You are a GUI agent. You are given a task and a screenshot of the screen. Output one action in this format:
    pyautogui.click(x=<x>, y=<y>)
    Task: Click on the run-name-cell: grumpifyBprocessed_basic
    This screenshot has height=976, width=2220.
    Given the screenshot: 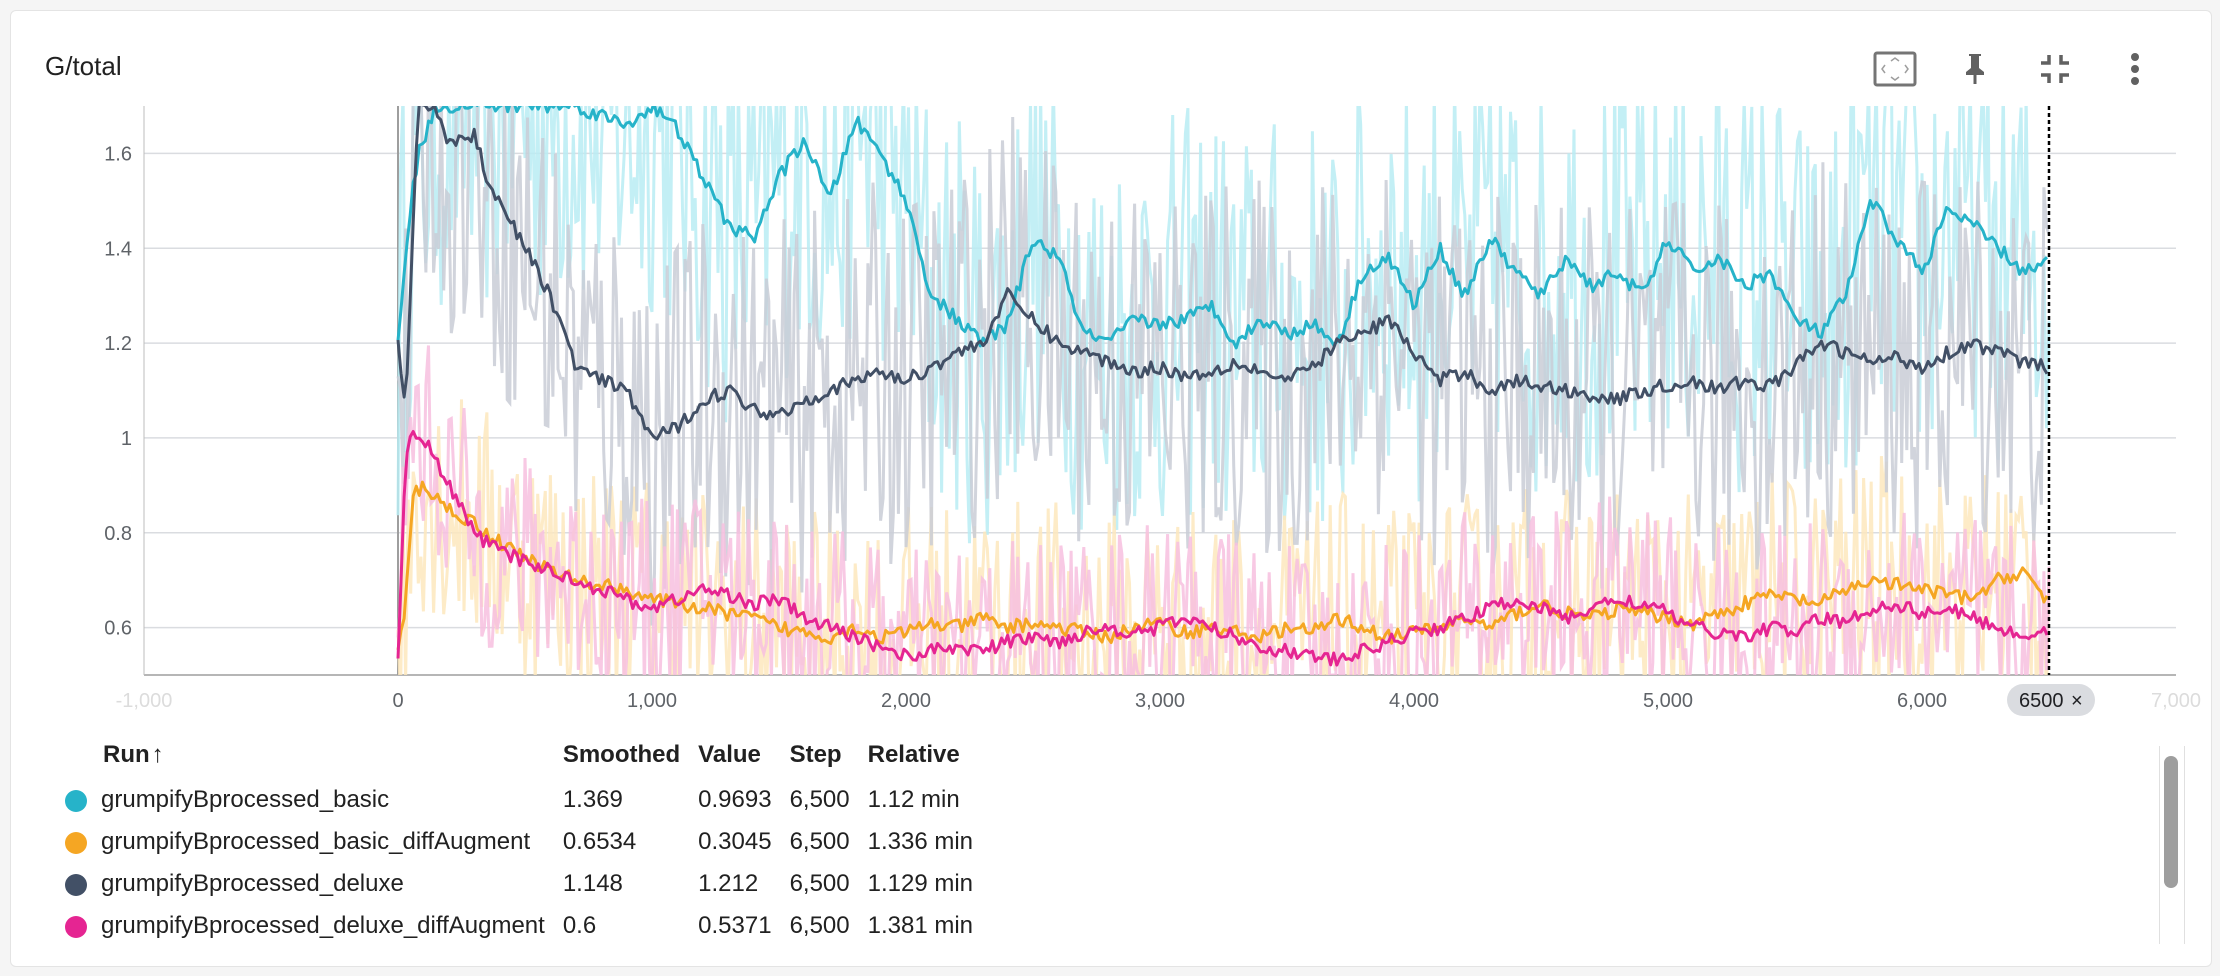 What is the action you would take?
    pyautogui.click(x=312, y=800)
    